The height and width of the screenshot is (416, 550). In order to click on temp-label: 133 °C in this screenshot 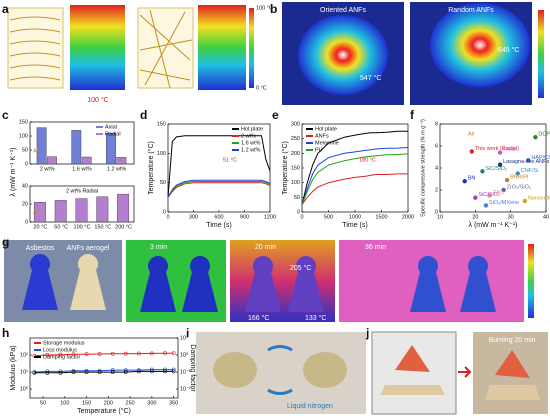, I will do `click(315, 318)`.